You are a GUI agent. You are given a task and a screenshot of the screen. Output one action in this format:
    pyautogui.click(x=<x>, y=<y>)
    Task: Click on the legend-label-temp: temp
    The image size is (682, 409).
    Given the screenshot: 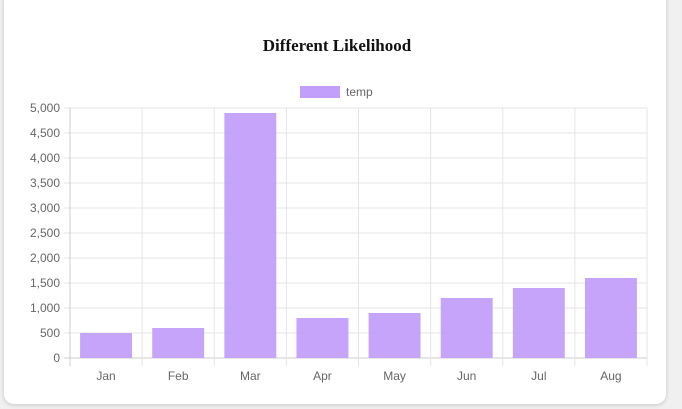 What is the action you would take?
    pyautogui.click(x=359, y=92)
    